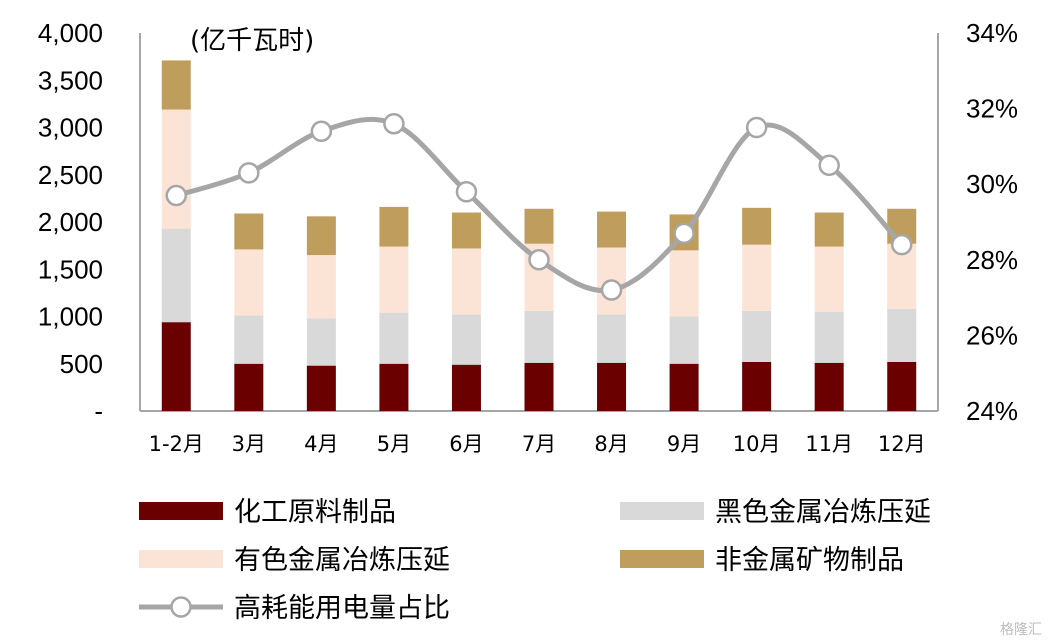 This screenshot has height=643, width=1056. Describe the element at coordinates (70, 33) in the screenshot. I see `y-left-tick-label: 4,000` at that location.